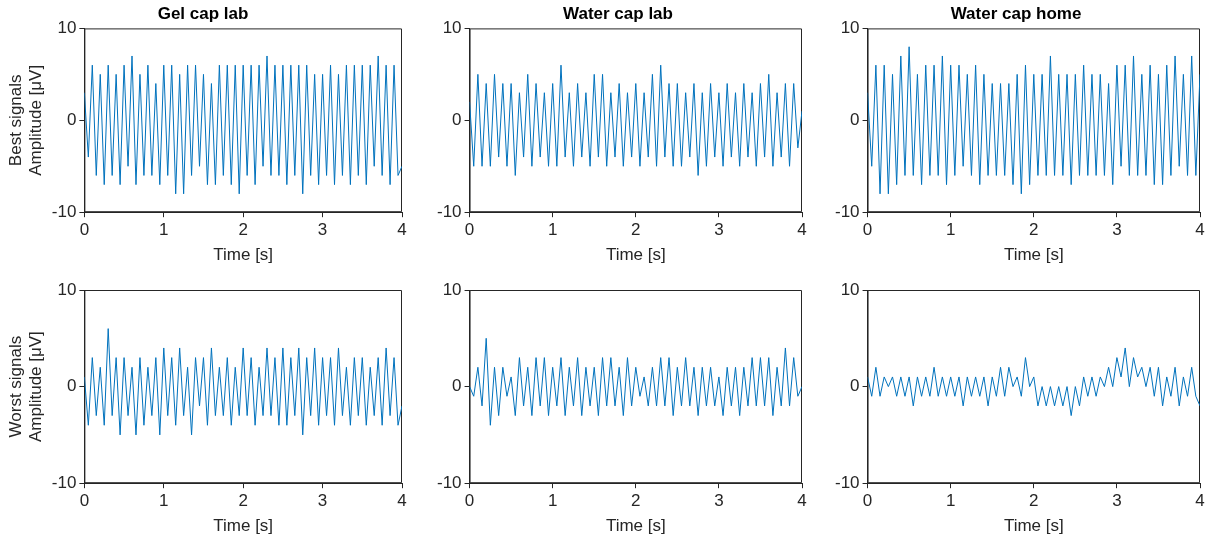 The width and height of the screenshot is (1210, 545). I want to click on chart-title: Gel cap lab, so click(203, 13).